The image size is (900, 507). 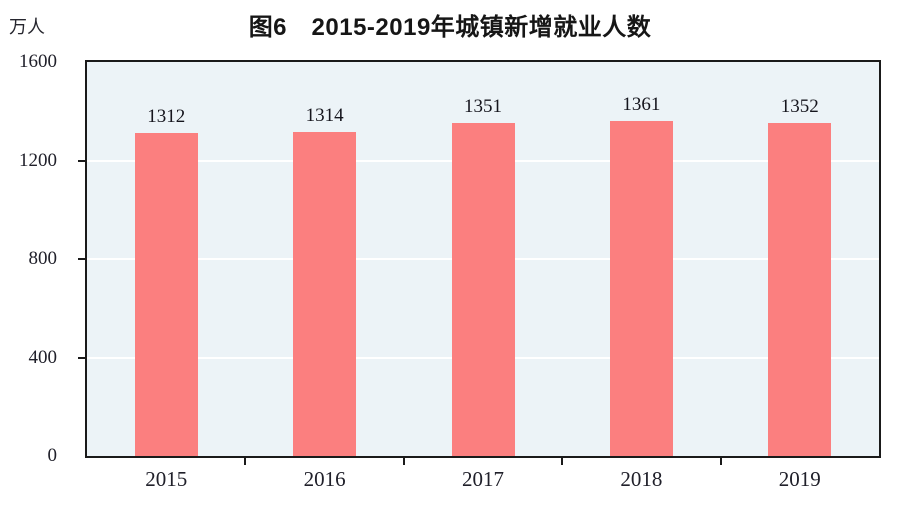 What do you see at coordinates (52, 455) in the screenshot?
I see `y-tick-label: 0` at bounding box center [52, 455].